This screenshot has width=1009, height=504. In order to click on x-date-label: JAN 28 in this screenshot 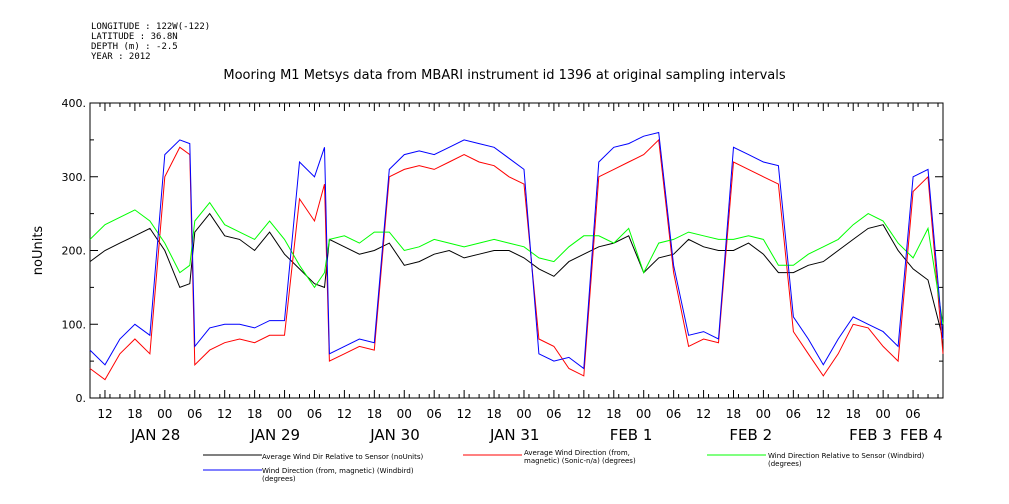, I will do `click(155, 435)`.